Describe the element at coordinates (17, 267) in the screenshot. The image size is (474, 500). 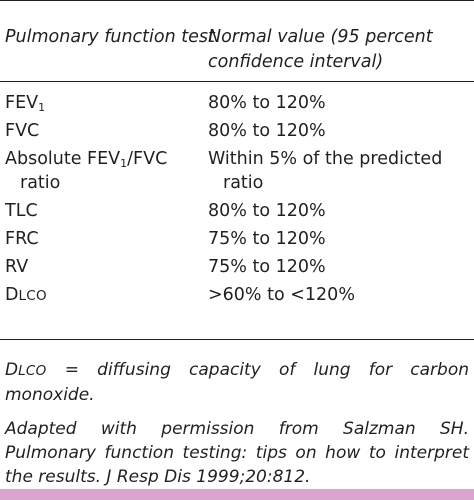
I see `row-test: RV` at that location.